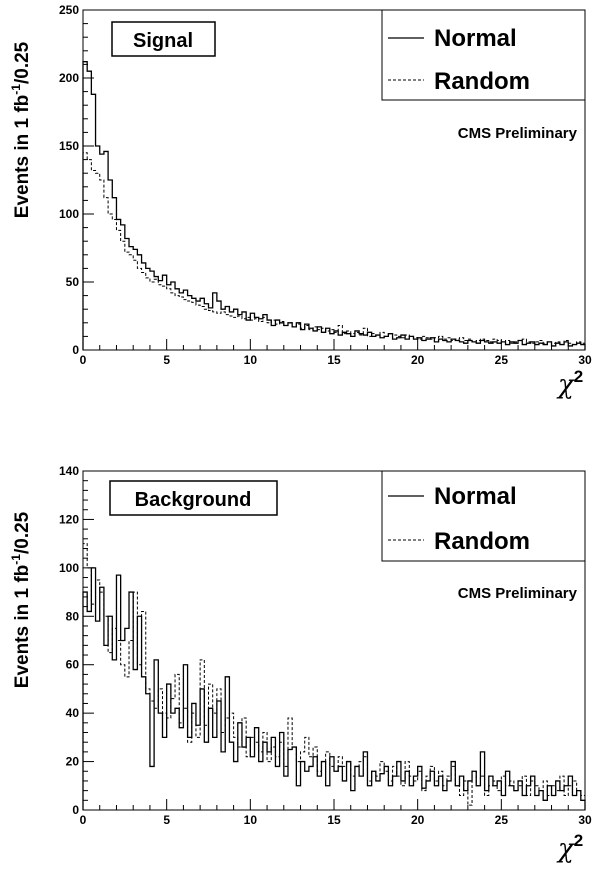 The width and height of the screenshot is (595, 877). I want to click on signal-badge: Signal, so click(163, 39).